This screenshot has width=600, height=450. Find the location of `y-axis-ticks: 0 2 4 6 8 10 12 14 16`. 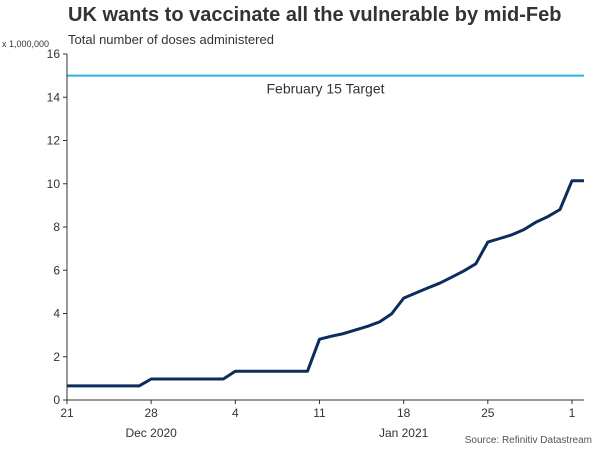

y-axis-ticks: 0 2 4 6 8 10 12 14 16 is located at coordinates (57, 227).